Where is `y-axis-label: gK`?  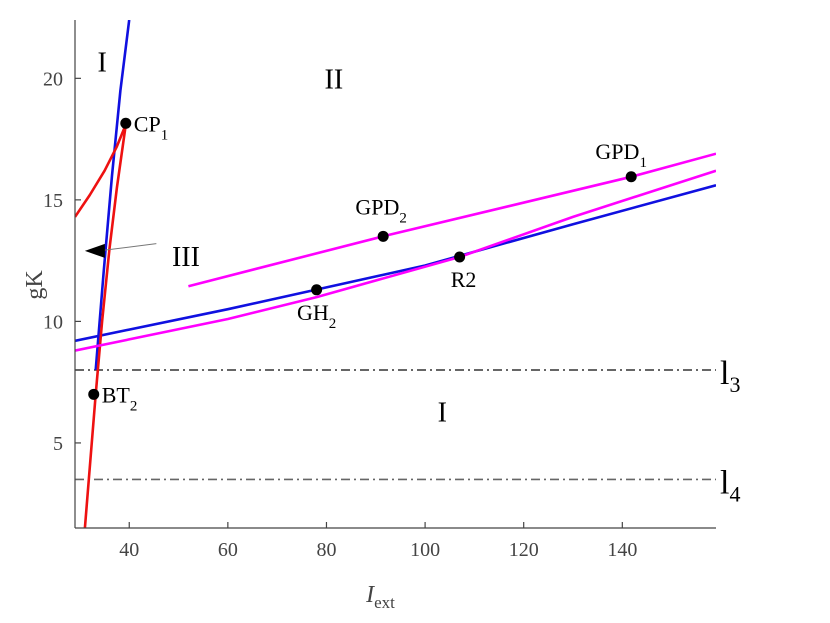
y-axis-label: gK is located at coordinates (35, 285).